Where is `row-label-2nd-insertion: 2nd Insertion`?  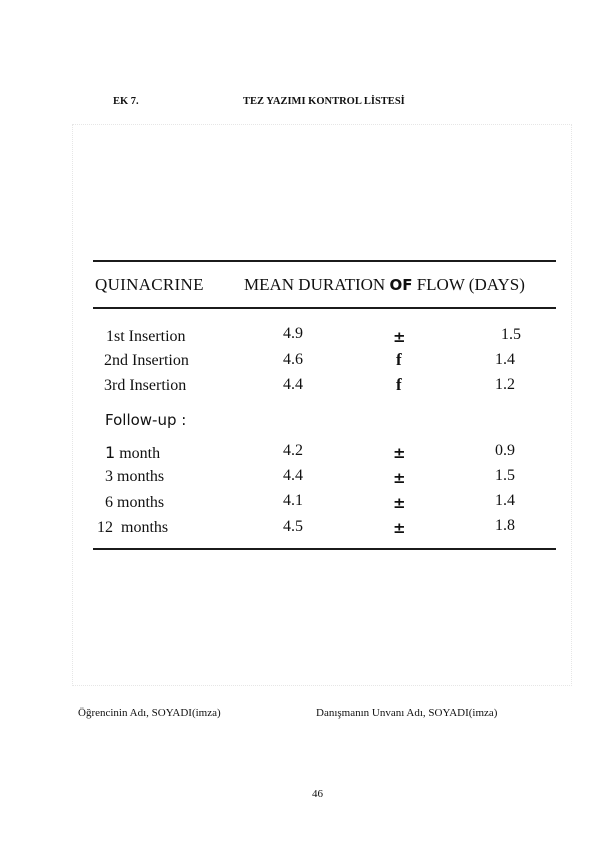
row-label-2nd-insertion: 2nd Insertion is located at coordinates (146, 360).